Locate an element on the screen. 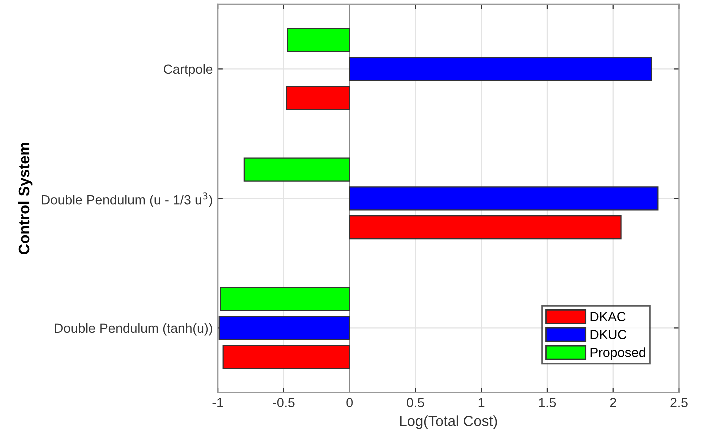 The width and height of the screenshot is (715, 444). x-axis-title: Log(Total Cost) is located at coordinates (449, 423).